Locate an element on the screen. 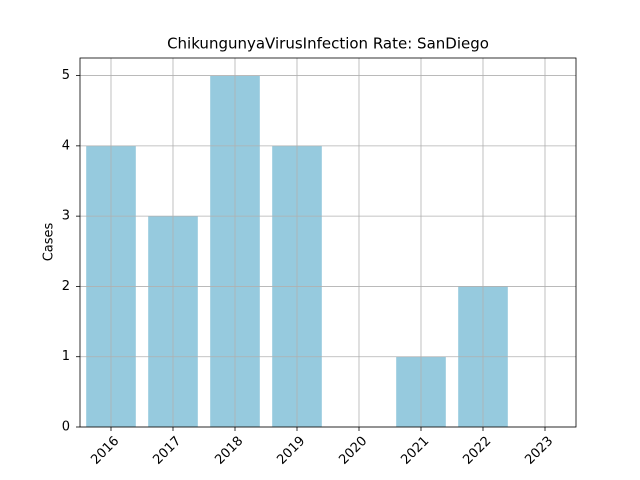 Image resolution: width=640 pixels, height=480 pixels. x-tick-label: 2021 is located at coordinates (415, 451).